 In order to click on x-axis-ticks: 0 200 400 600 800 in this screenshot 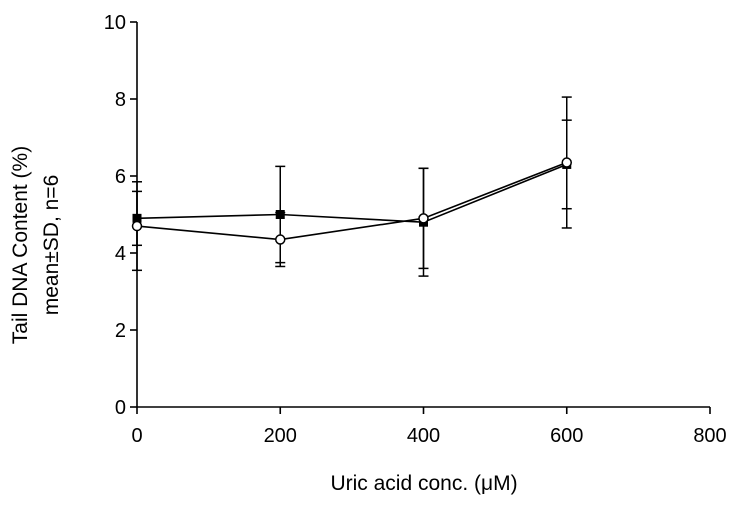, I will do `click(429, 427)`.